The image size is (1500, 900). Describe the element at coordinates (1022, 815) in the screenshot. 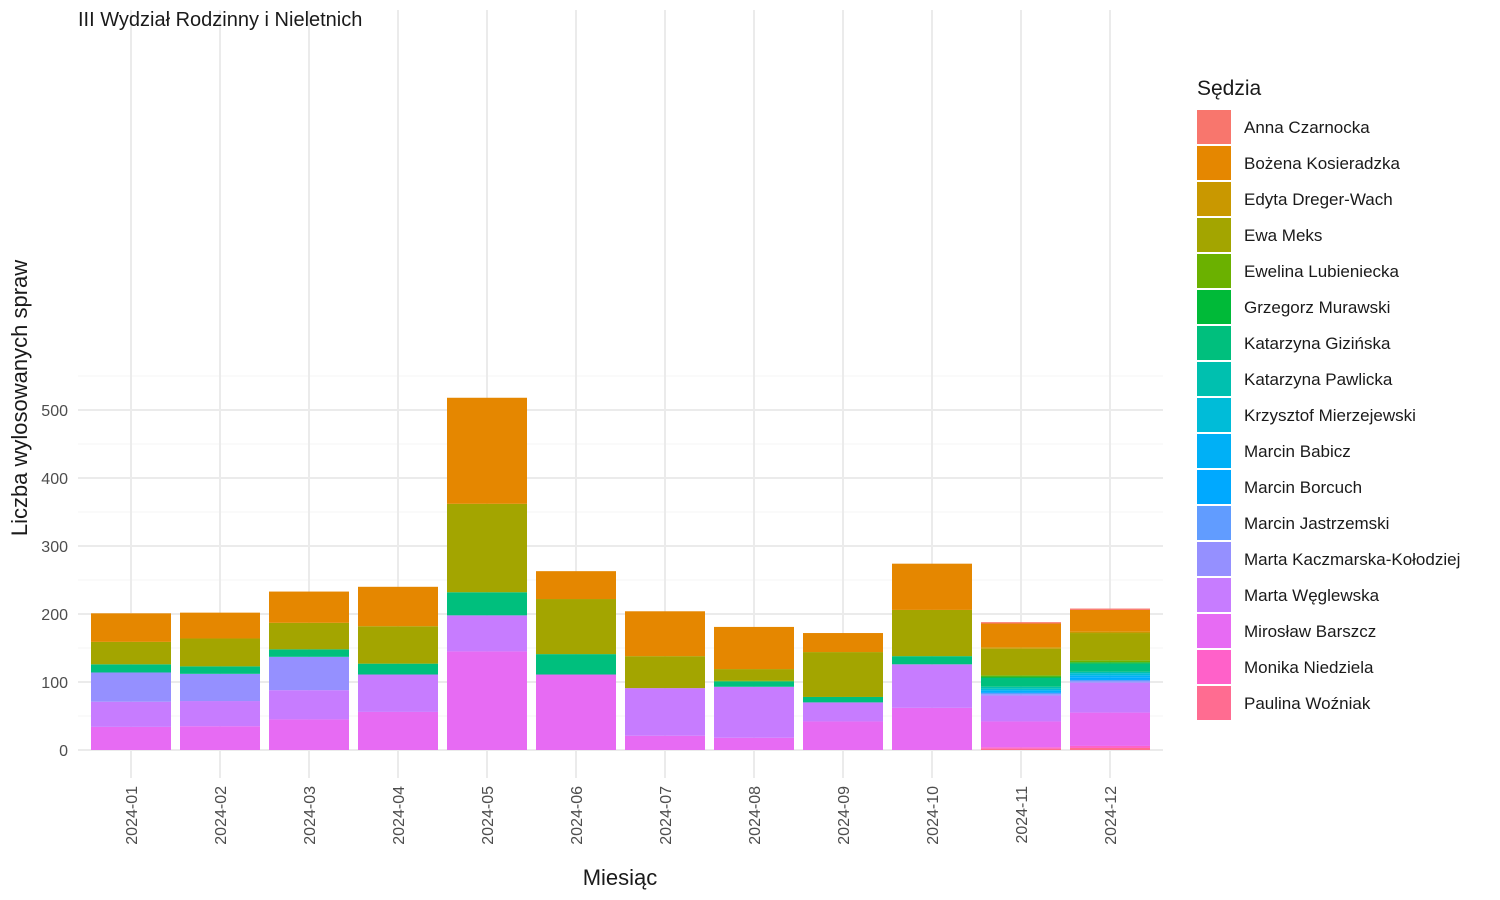

I see `x-tick-label: 2024-11` at that location.